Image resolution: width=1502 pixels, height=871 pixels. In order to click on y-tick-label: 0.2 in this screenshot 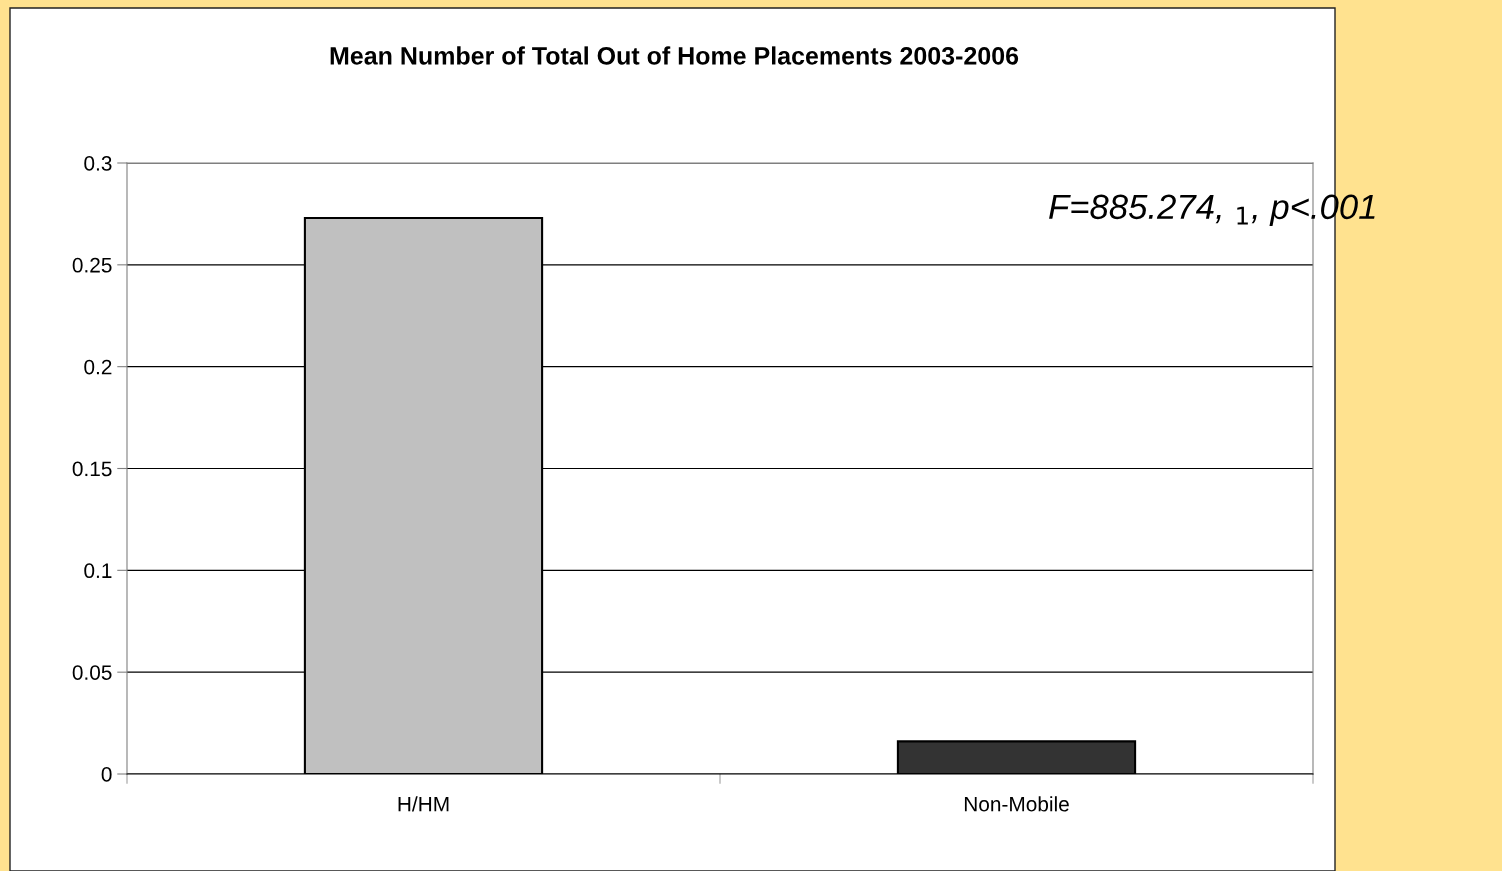, I will do `click(98, 367)`.